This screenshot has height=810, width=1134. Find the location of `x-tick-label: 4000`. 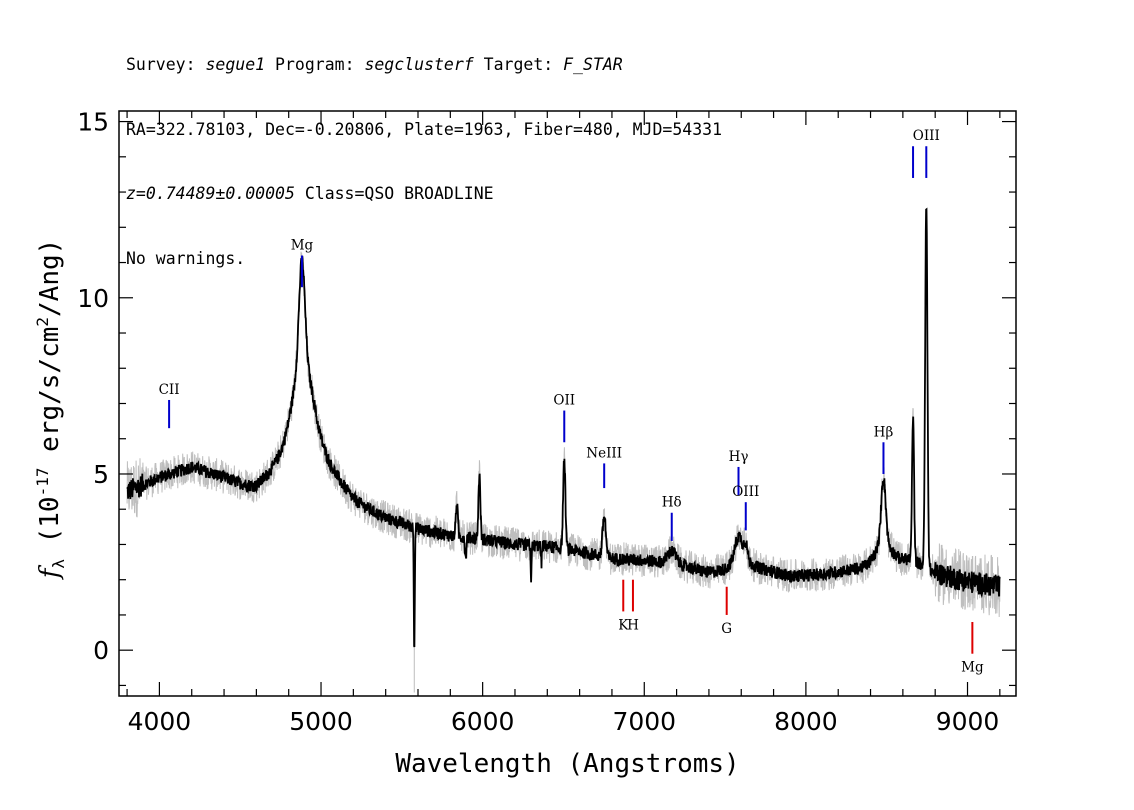

x-tick-label: 4000 is located at coordinates (160, 721).